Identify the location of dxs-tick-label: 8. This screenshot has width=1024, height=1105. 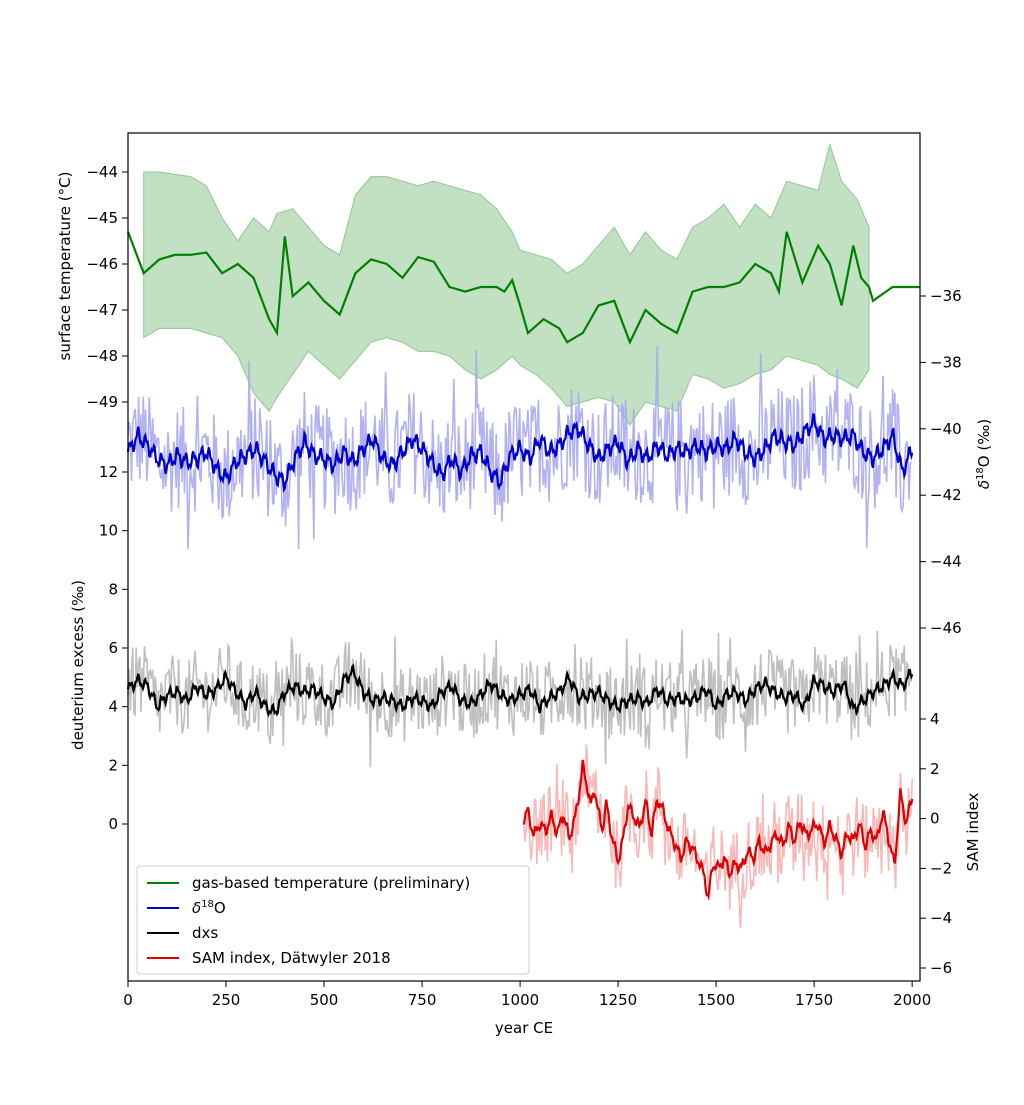
(113, 589).